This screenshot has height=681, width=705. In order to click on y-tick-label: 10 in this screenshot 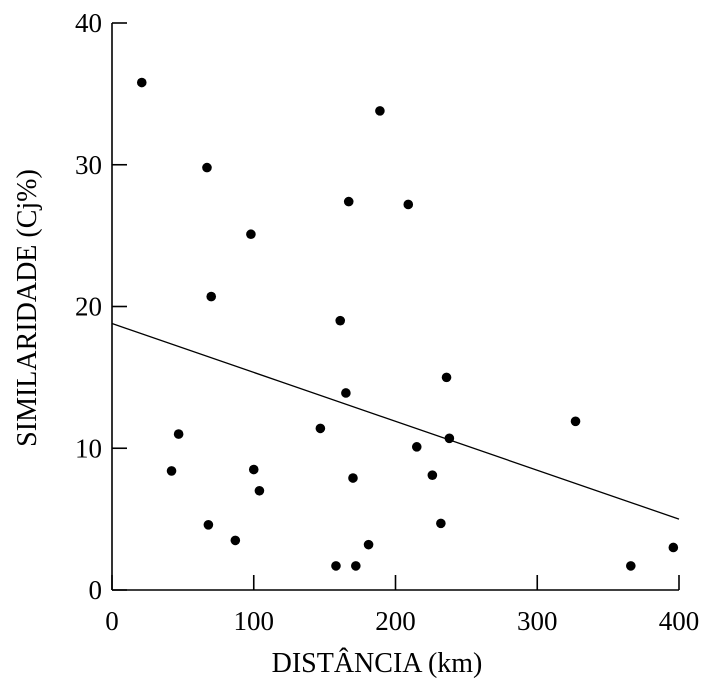, I will do `click(88, 448)`.